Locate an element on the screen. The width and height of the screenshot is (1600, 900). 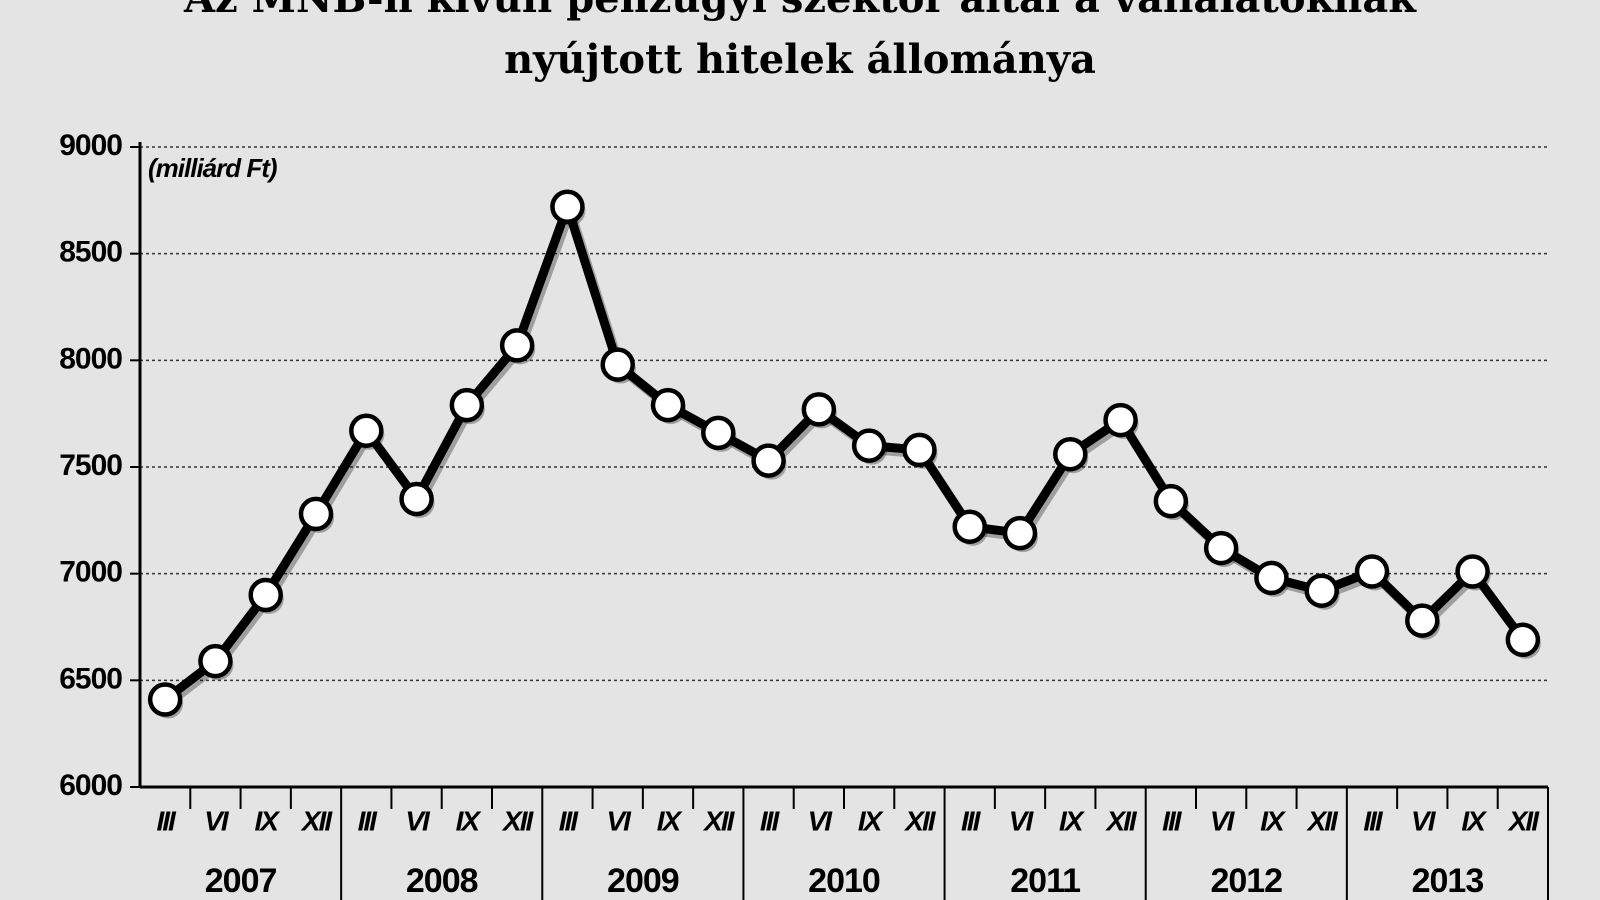
year-label: 2007 is located at coordinates (241, 881).